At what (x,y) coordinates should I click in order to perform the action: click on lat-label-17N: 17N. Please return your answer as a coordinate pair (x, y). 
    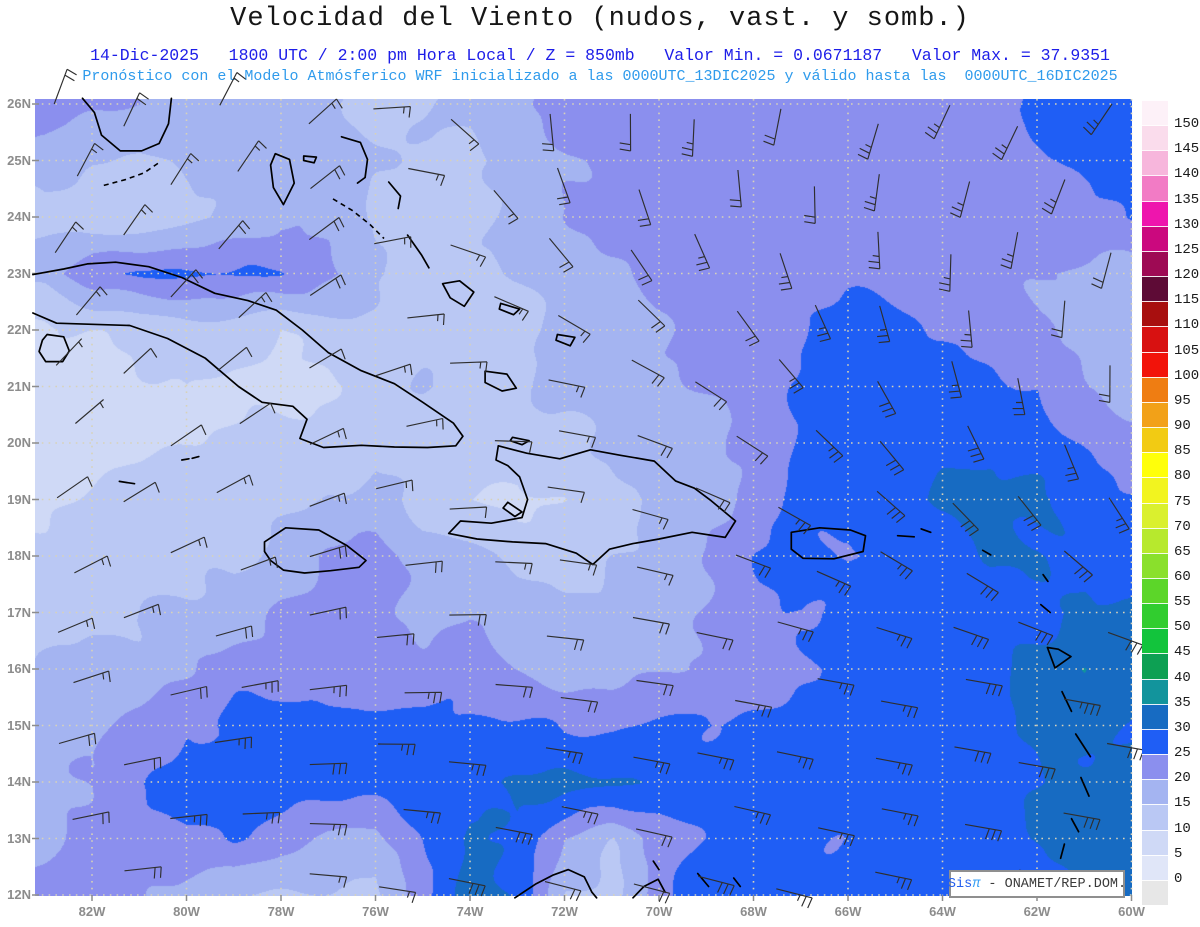
    Looking at the image, I should click on (19, 612).